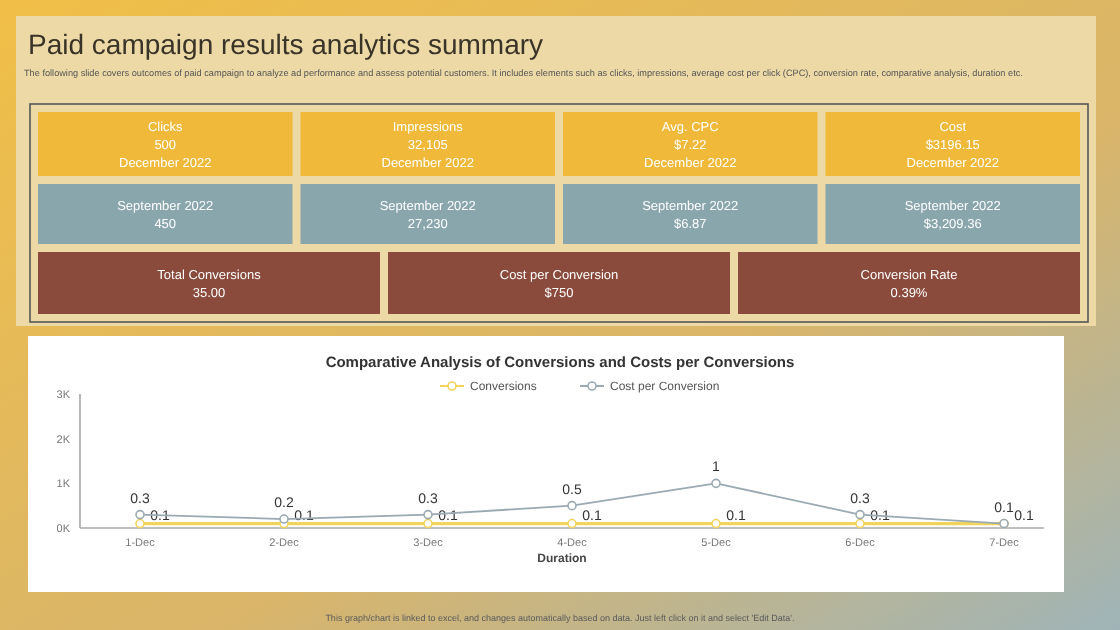 The height and width of the screenshot is (630, 1120). I want to click on text: Paid campaign results analytics summary, so click(286, 43).